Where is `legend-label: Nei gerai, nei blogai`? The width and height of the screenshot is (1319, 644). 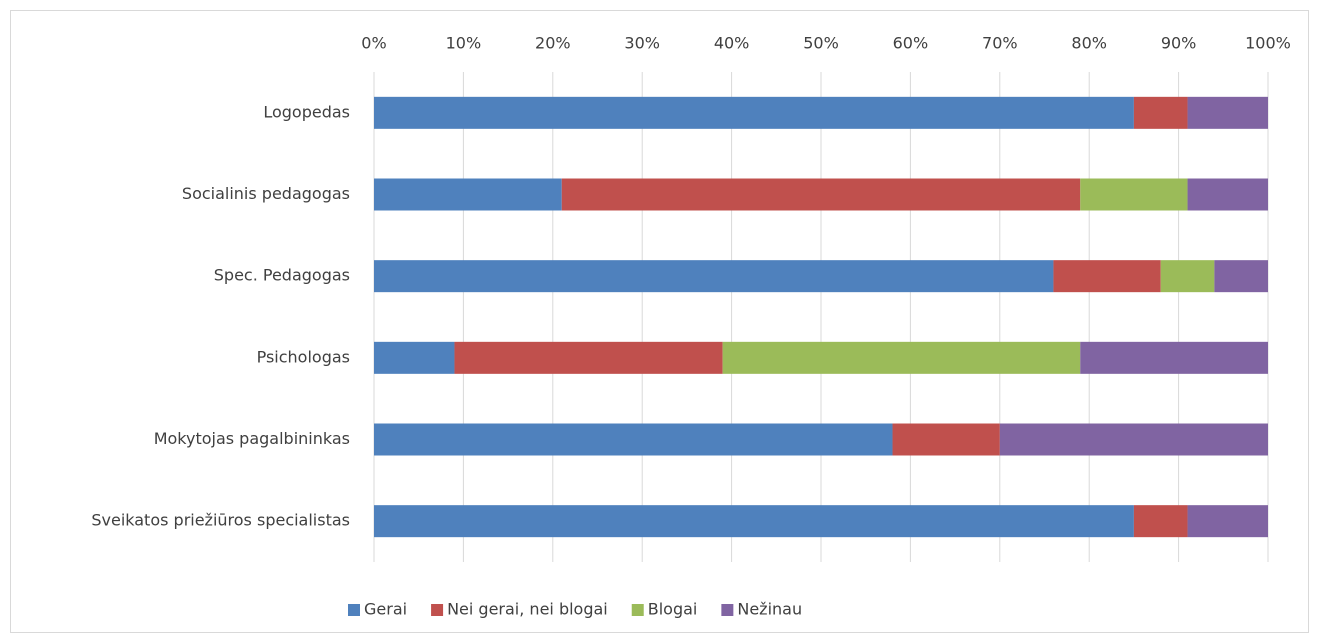
legend-label: Nei gerai, nei blogai is located at coordinates (527, 609).